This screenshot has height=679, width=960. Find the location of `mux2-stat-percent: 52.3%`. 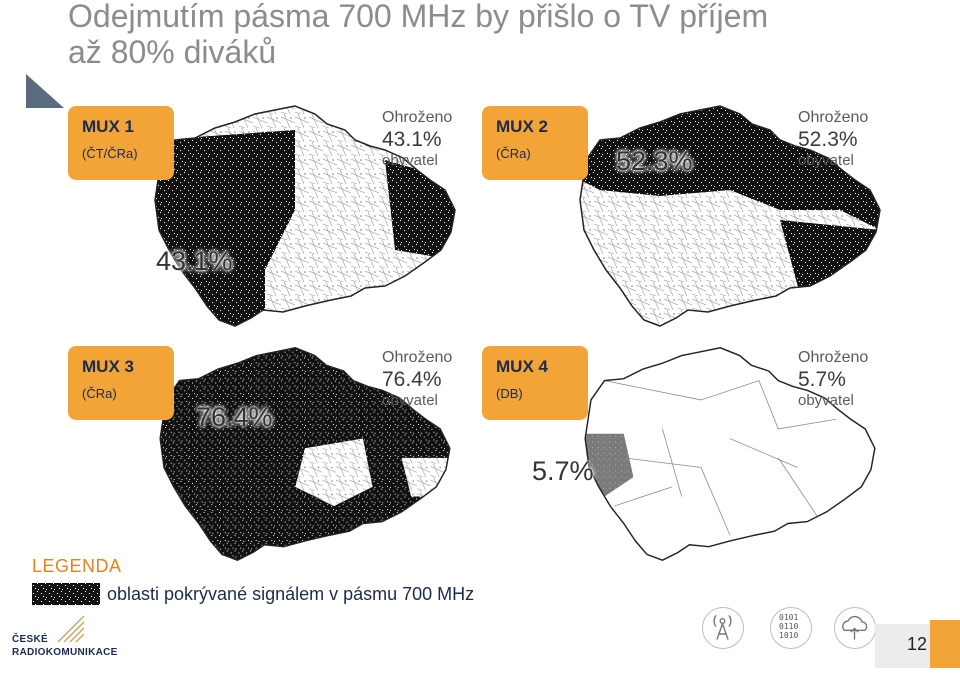

mux2-stat-percent: 52.3% is located at coordinates (828, 139).